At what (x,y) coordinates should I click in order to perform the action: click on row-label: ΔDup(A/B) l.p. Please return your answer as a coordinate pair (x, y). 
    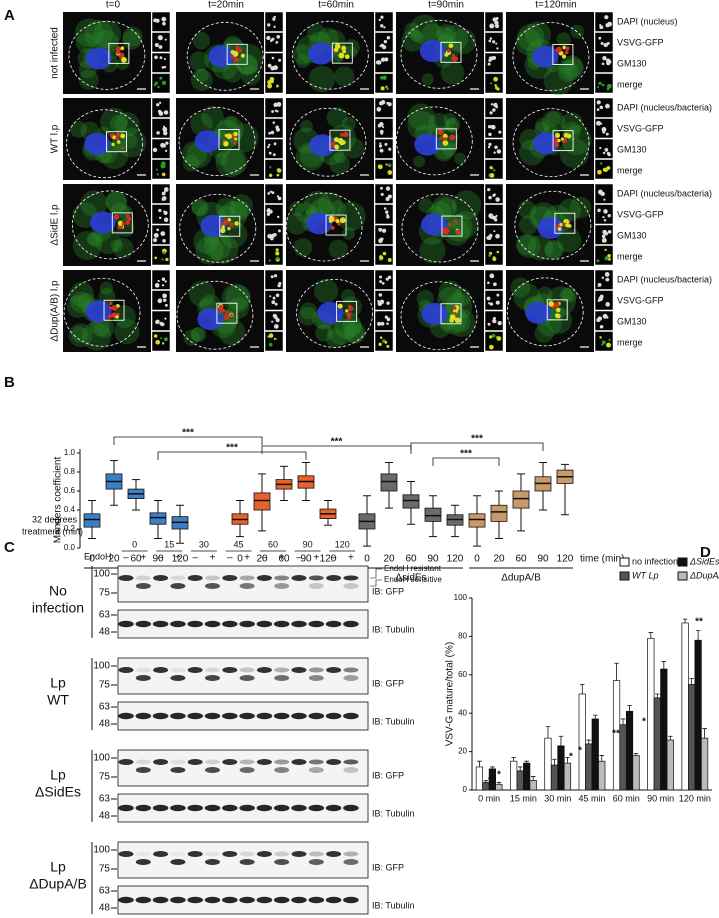
    Looking at the image, I should click on (55, 311).